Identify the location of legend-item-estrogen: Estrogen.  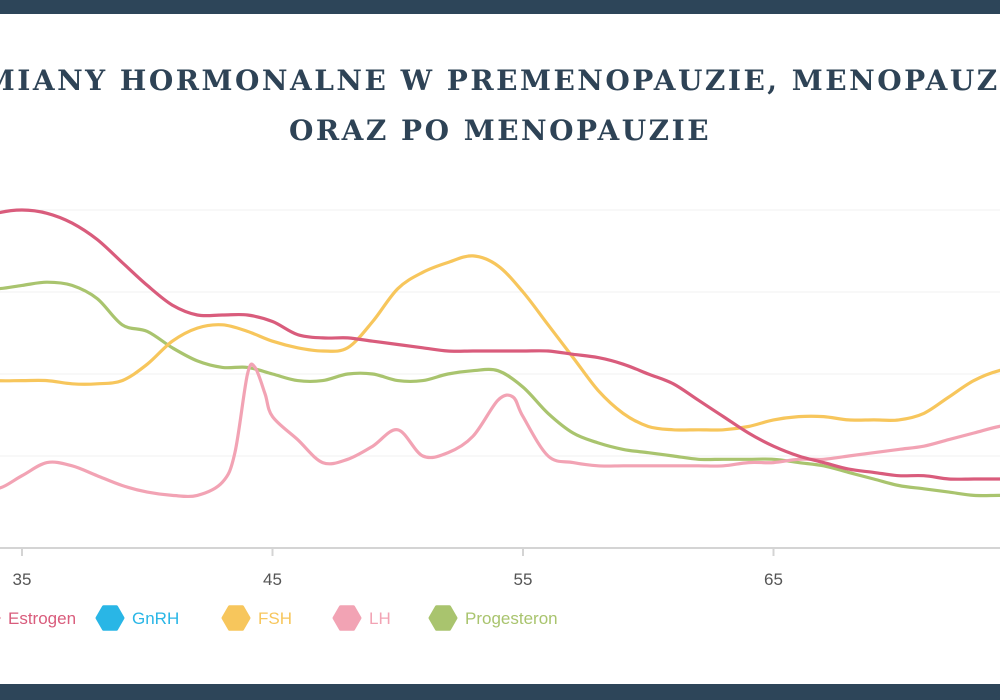
(38, 618).